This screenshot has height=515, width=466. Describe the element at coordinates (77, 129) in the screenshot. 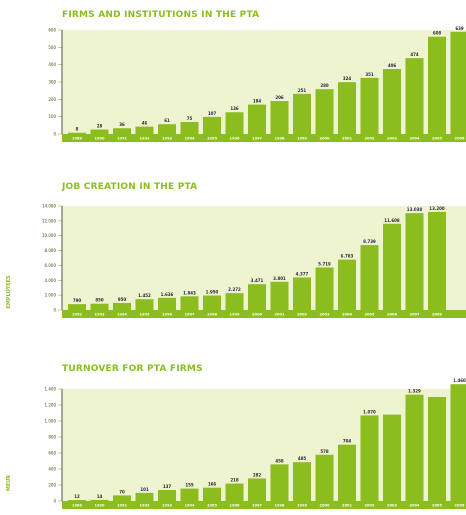

I see `data-label: 8` at that location.